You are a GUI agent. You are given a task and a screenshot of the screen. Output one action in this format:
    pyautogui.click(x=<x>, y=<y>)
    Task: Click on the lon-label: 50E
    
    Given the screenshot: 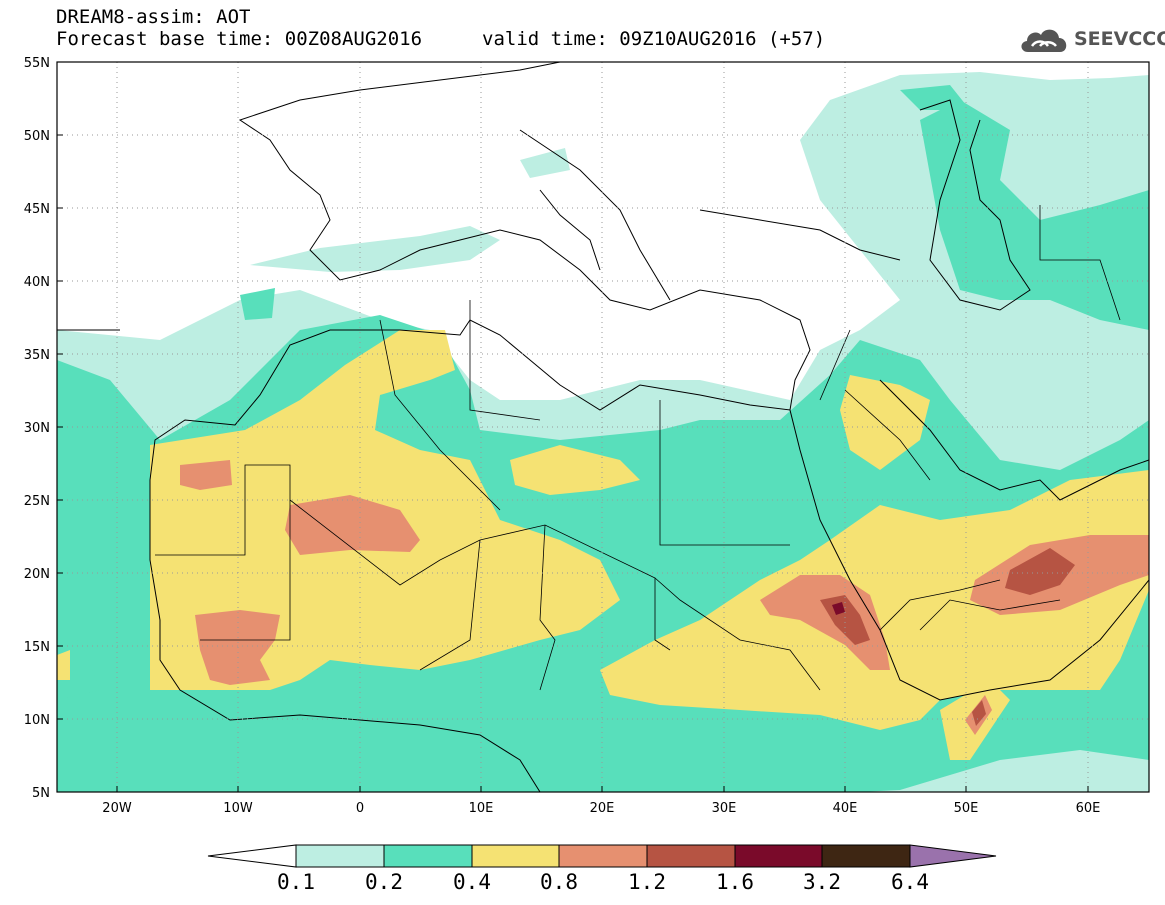 What is the action you would take?
    pyautogui.click(x=966, y=808)
    